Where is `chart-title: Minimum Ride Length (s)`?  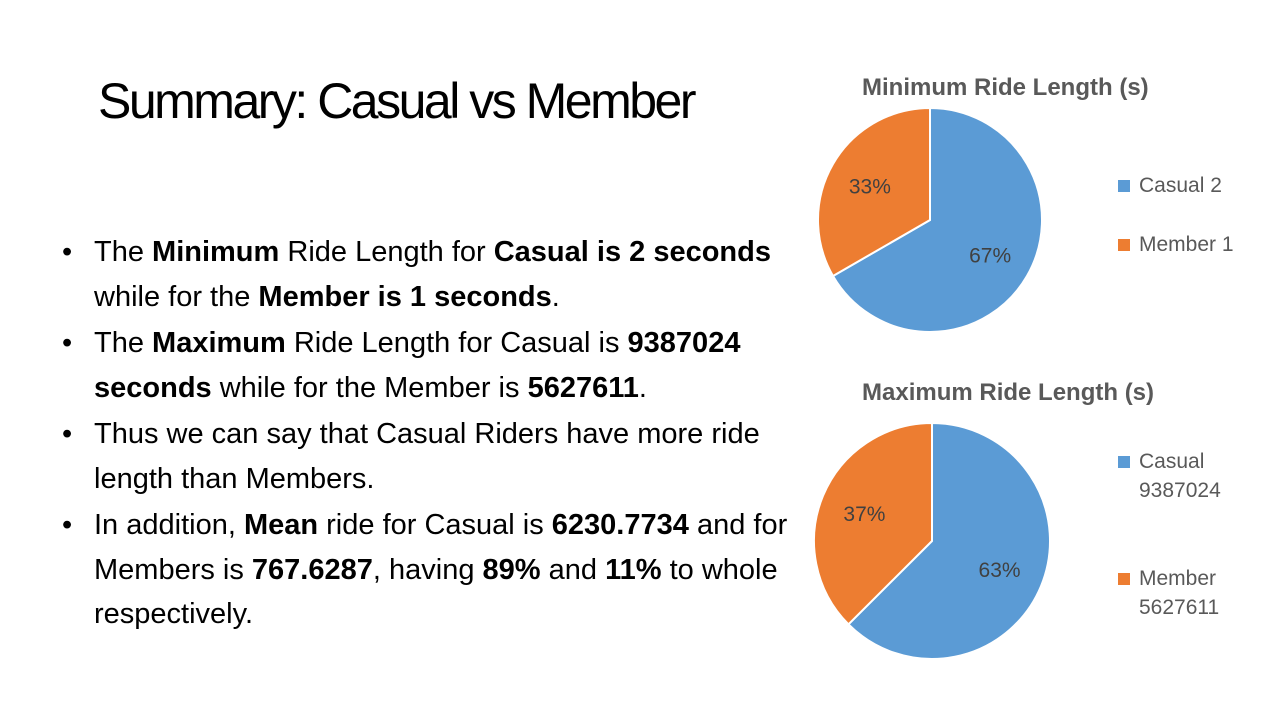
chart-title: Minimum Ride Length (s) is located at coordinates (1005, 87).